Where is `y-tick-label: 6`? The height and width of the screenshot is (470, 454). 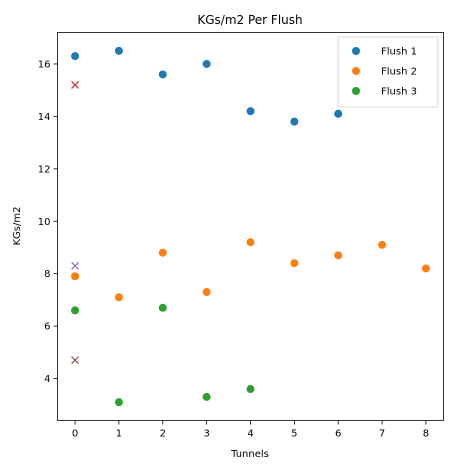 y-tick-label: 6 is located at coordinates (47, 327).